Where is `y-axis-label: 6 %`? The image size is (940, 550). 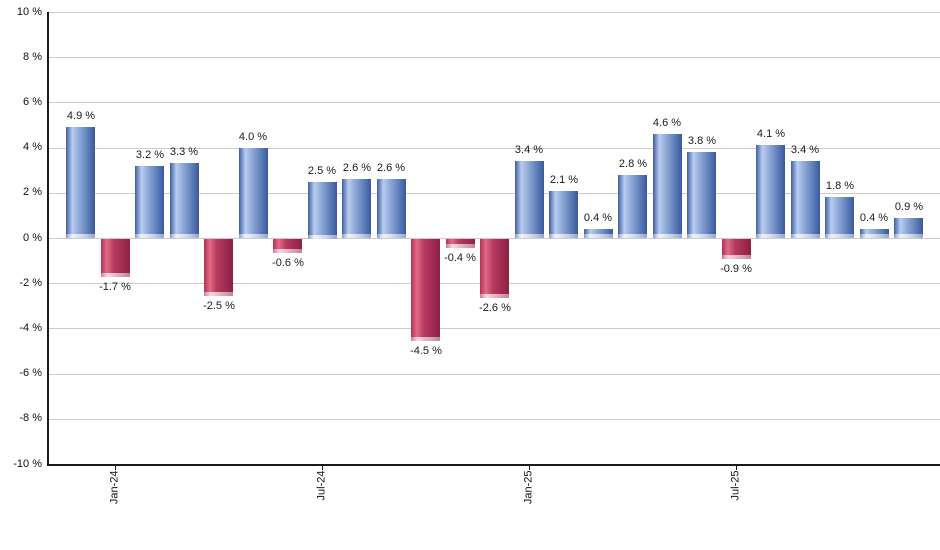 y-axis-label: 6 % is located at coordinates (32, 102).